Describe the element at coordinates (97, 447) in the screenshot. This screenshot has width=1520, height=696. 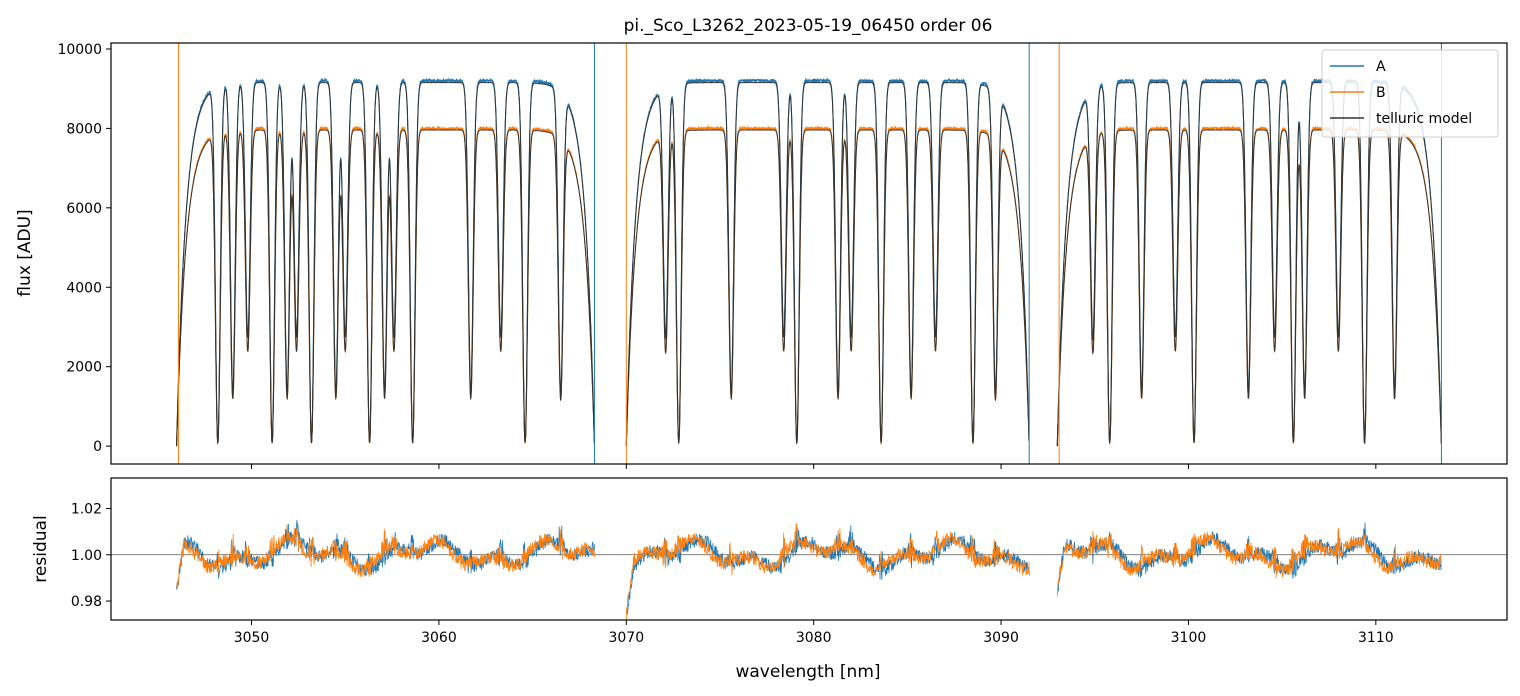
I see `flux-y-tick-label: 0` at that location.